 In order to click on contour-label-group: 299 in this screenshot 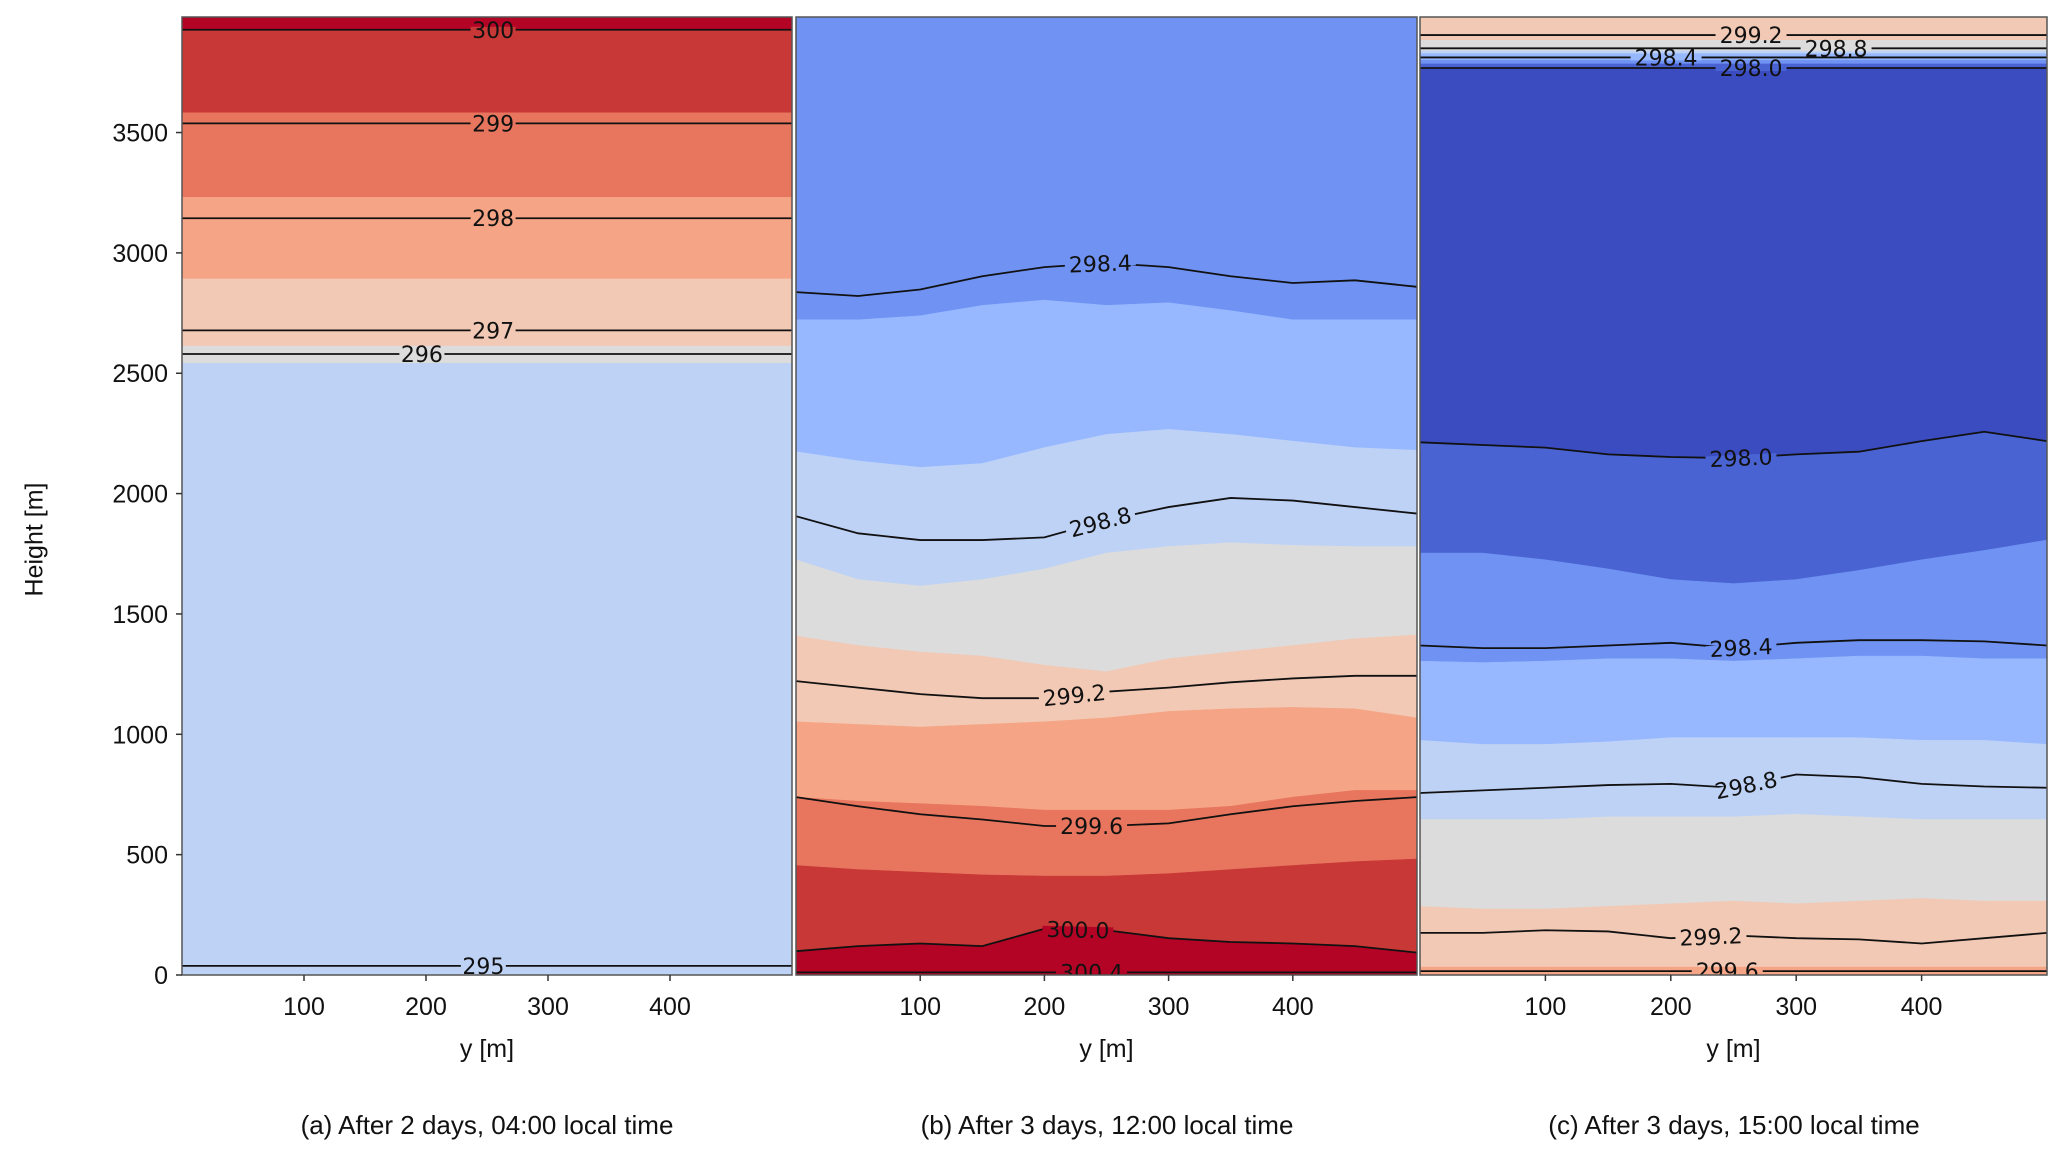, I will do `click(493, 124)`.